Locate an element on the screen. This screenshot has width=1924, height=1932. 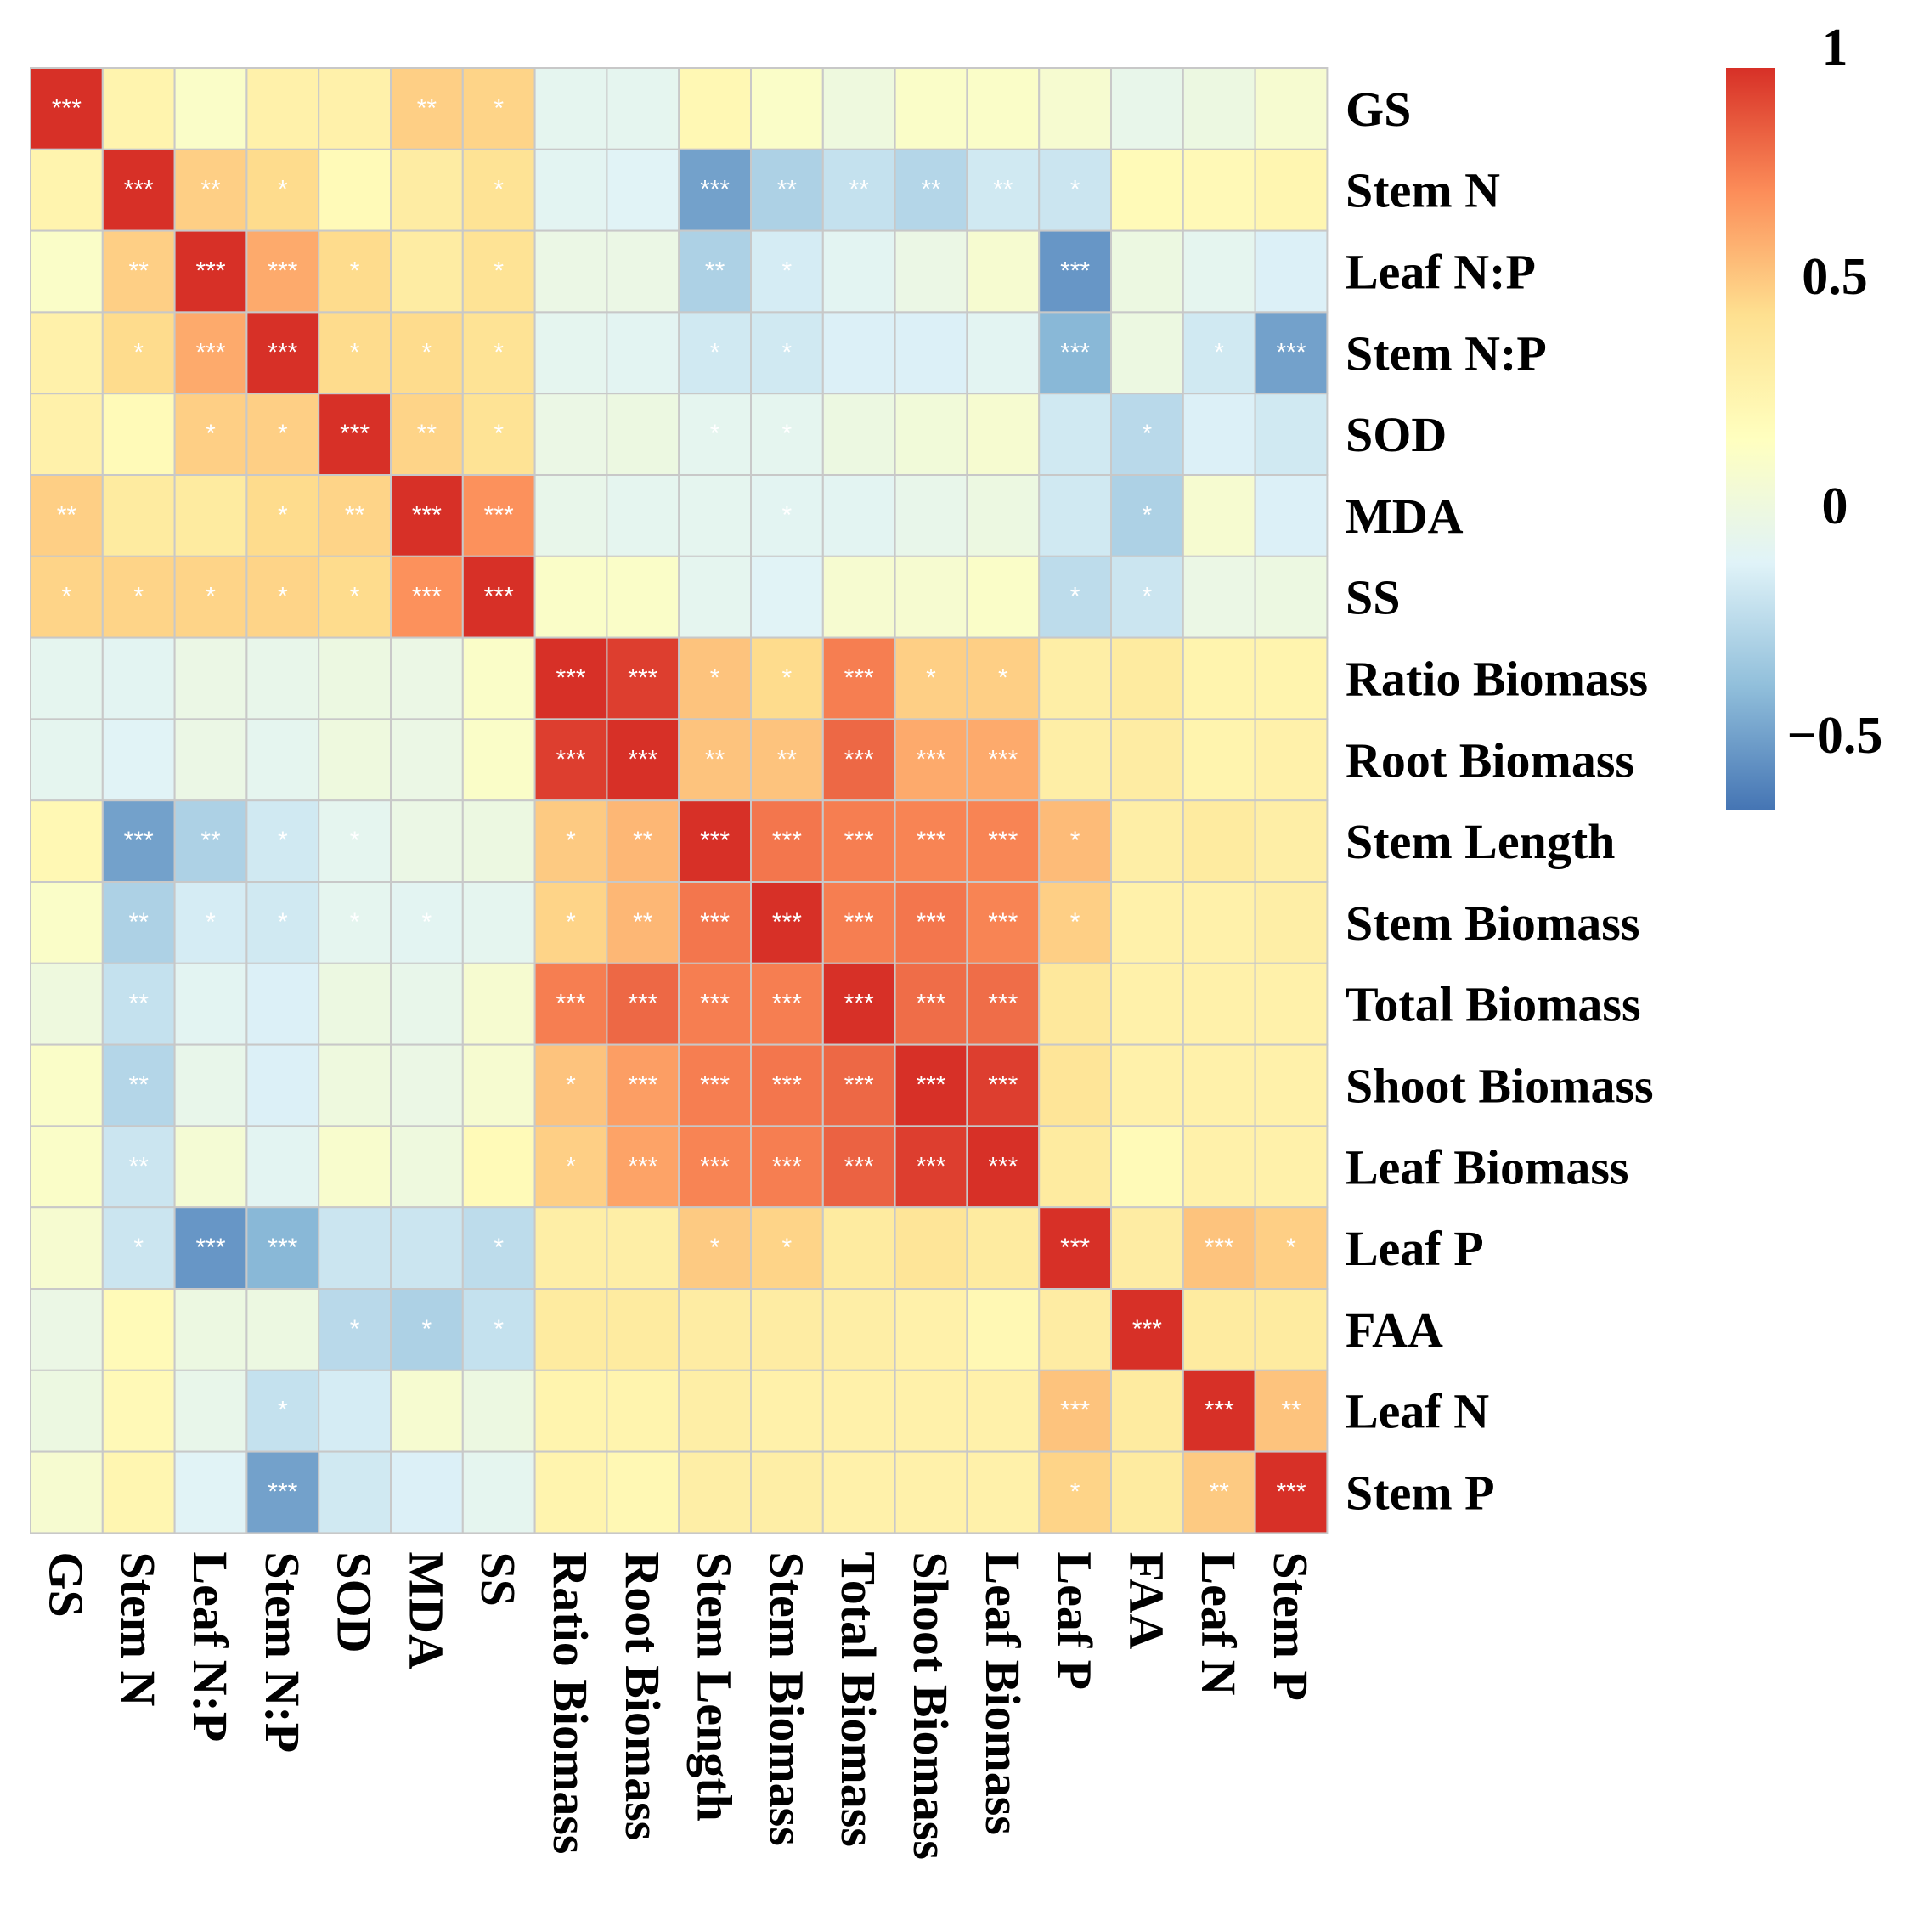
col-label-root-biomass: Root Biomass is located at coordinates (642, 1696).